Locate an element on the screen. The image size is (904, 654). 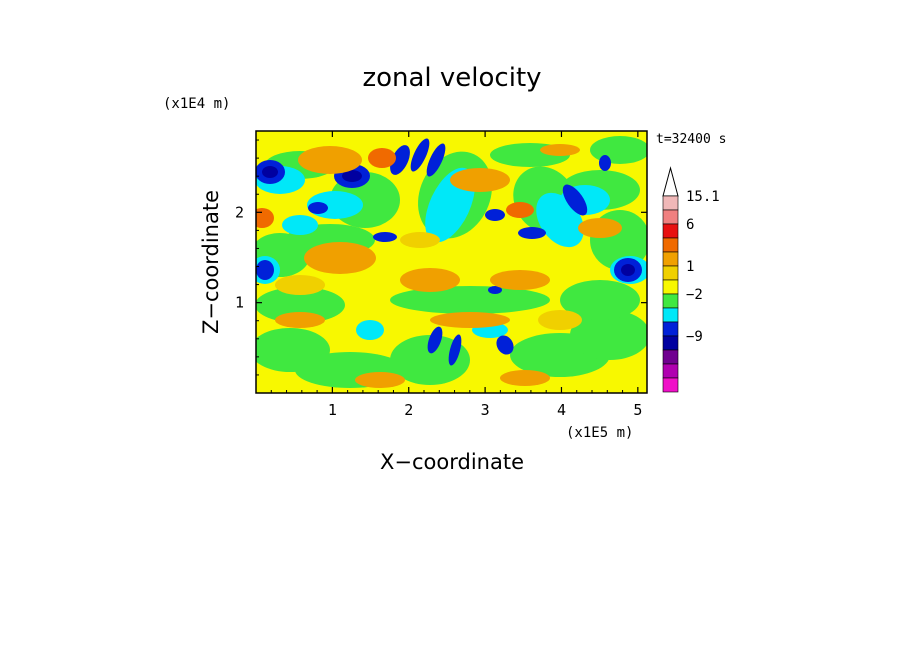
x-tick-label: 3 is located at coordinates (485, 410).